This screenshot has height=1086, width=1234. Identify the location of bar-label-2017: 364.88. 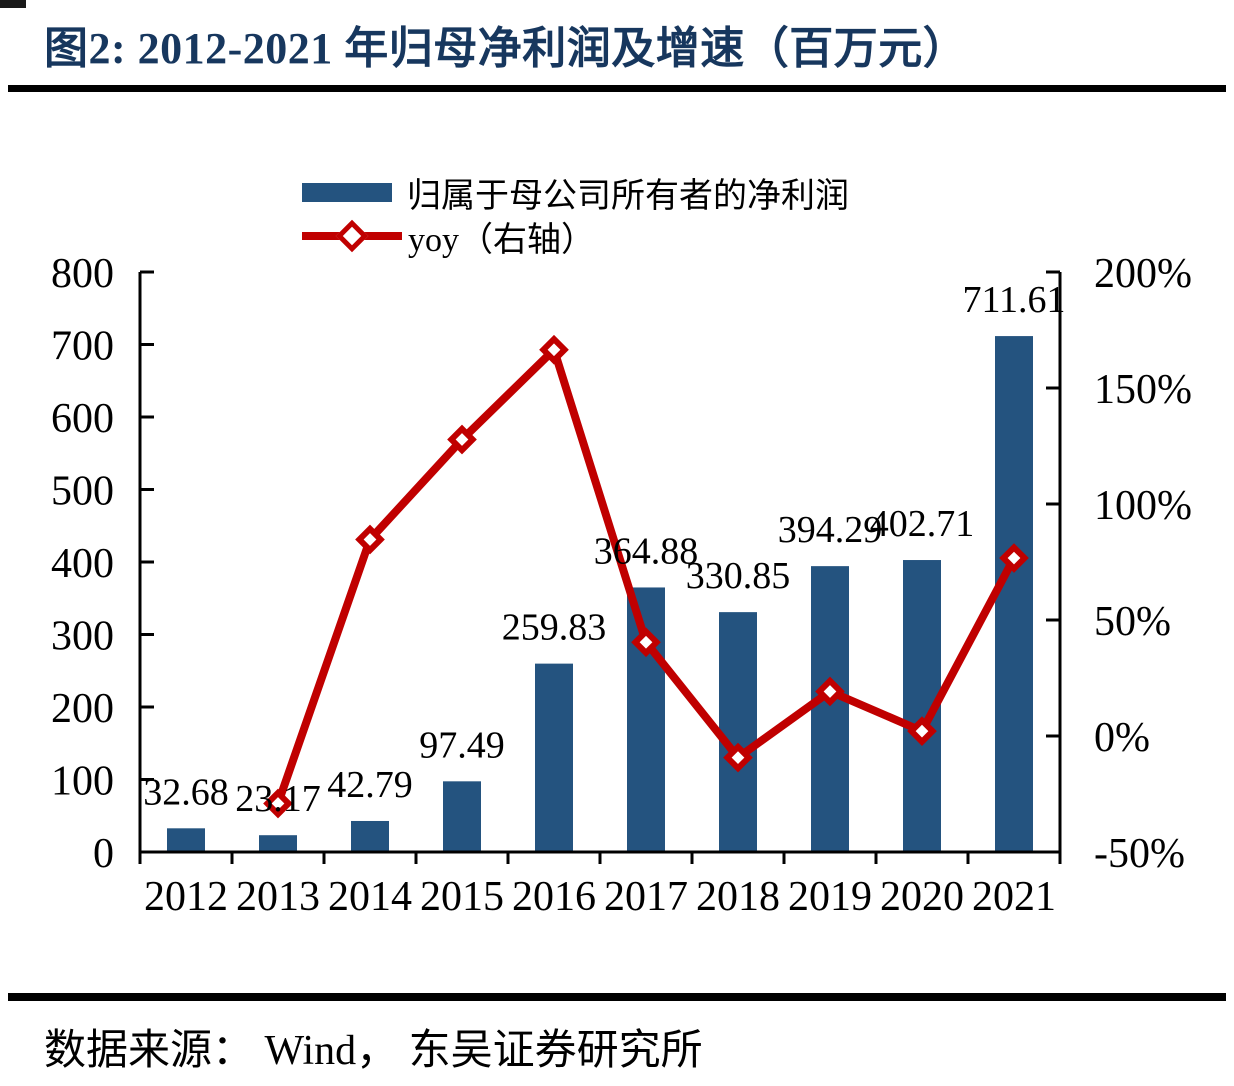
(646, 551).